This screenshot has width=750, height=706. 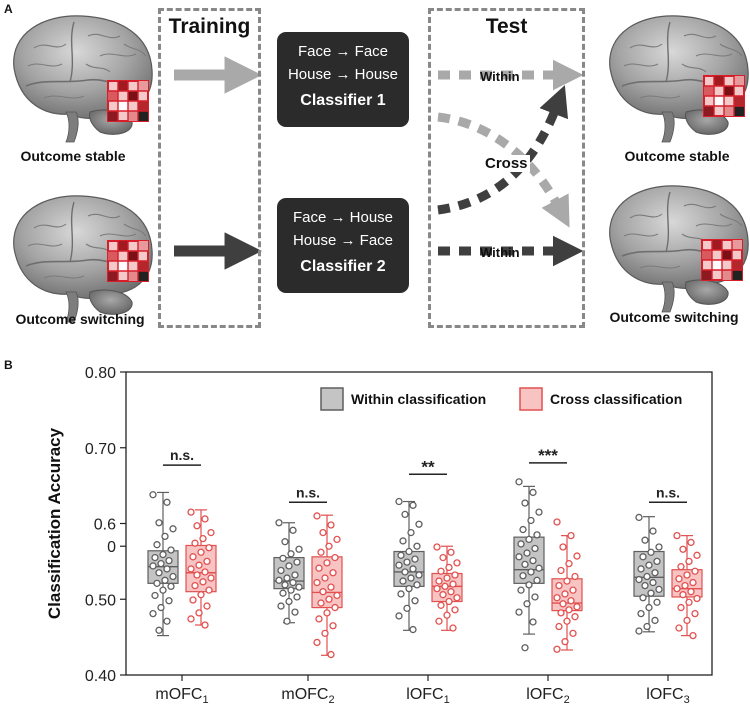 I want to click on legend-swatch-cross, so click(x=531, y=399).